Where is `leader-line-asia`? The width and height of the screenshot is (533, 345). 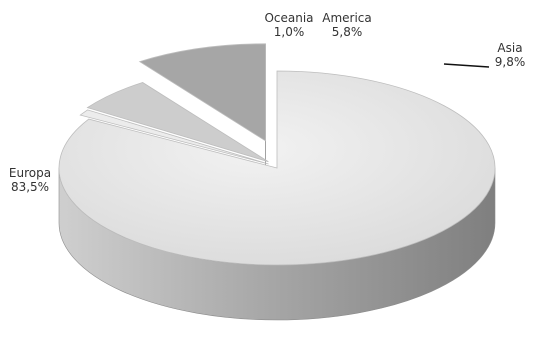 leader-line-asia is located at coordinates (466, 65).